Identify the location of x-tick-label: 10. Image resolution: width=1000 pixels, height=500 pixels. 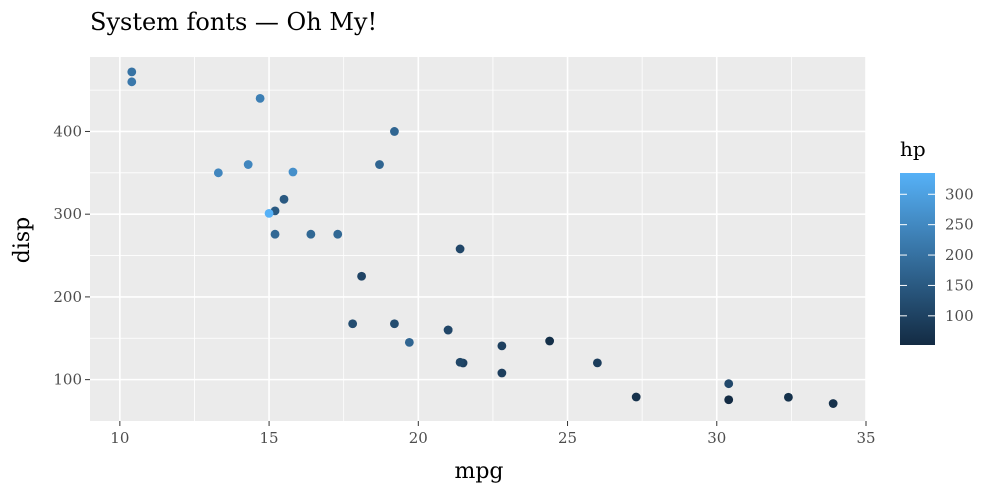
(119, 438).